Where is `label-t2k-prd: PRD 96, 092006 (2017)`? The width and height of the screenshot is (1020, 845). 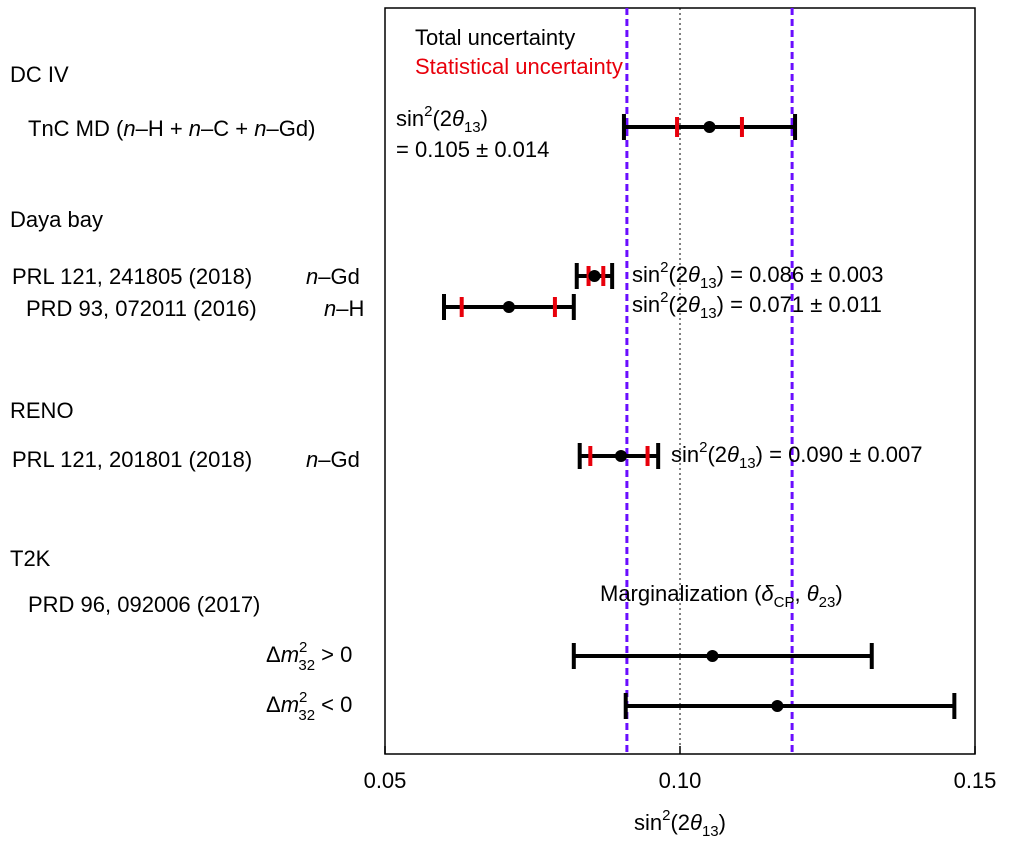 label-t2k-prd: PRD 96, 092006 (2017) is located at coordinates (144, 604).